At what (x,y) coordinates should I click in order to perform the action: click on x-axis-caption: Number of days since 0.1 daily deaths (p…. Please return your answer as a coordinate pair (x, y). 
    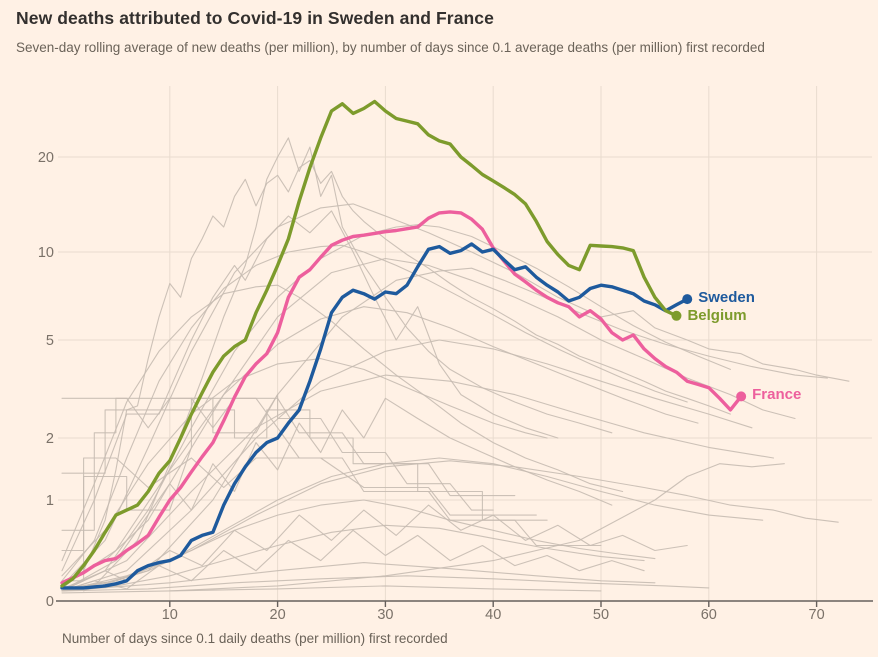
    Looking at the image, I should click on (255, 638).